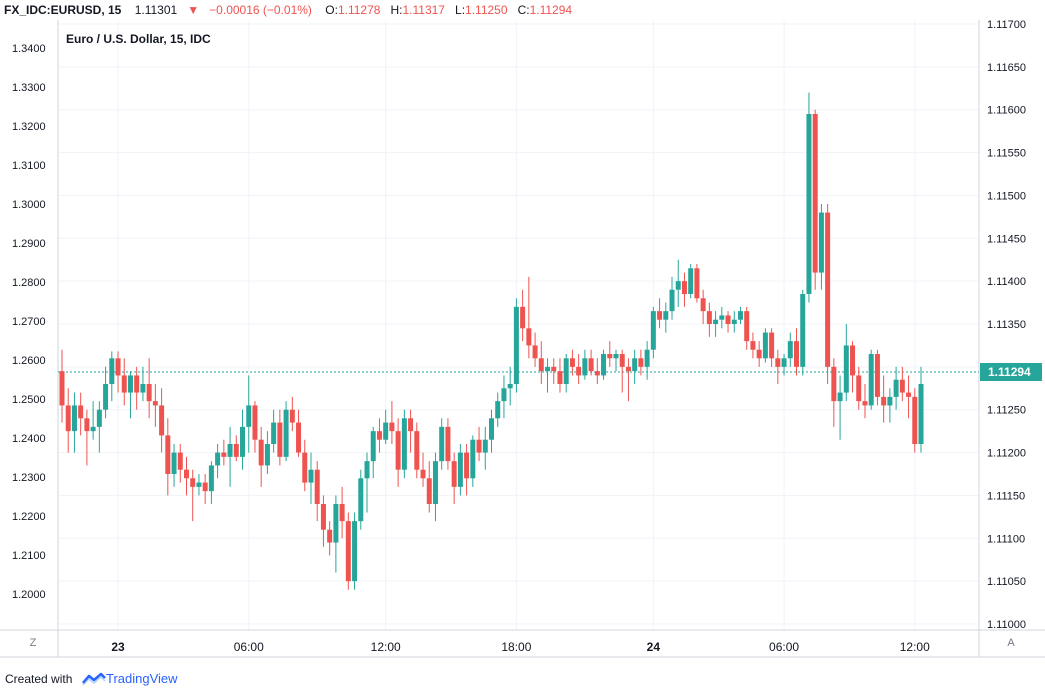  I want to click on tradingview-brand: TradingView, so click(142, 678).